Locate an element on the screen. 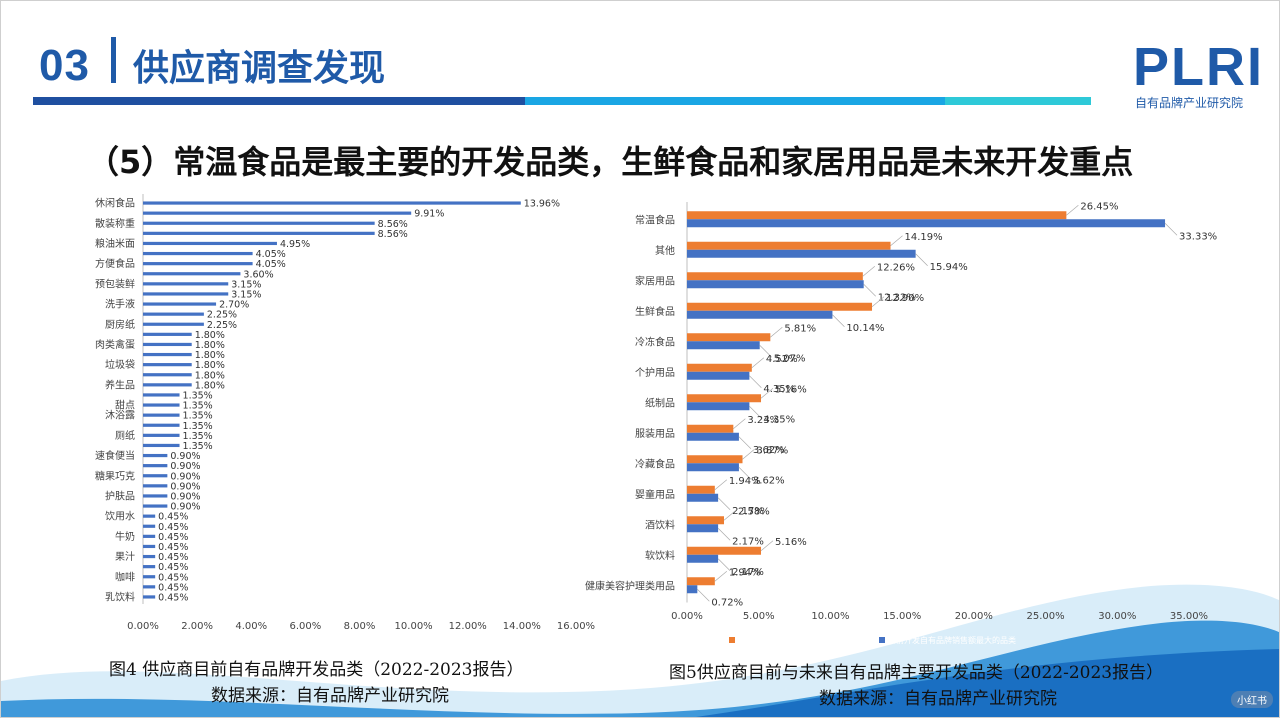 The width and height of the screenshot is (1280, 718). fig4-data-label: 9.91% is located at coordinates (429, 214).